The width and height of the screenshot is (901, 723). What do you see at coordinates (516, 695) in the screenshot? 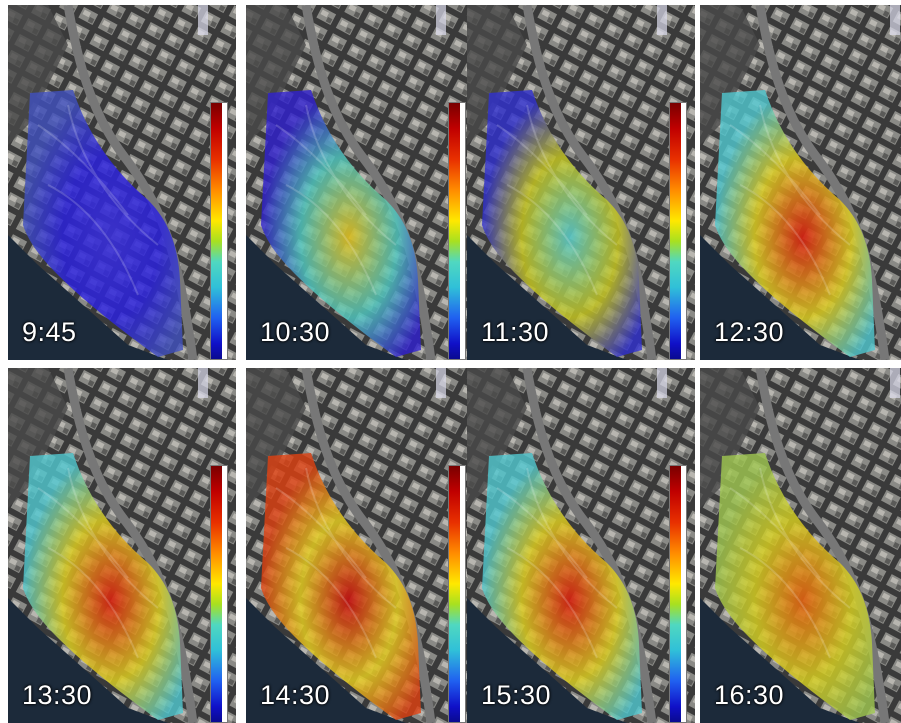
I see `time-label: 15:30` at bounding box center [516, 695].